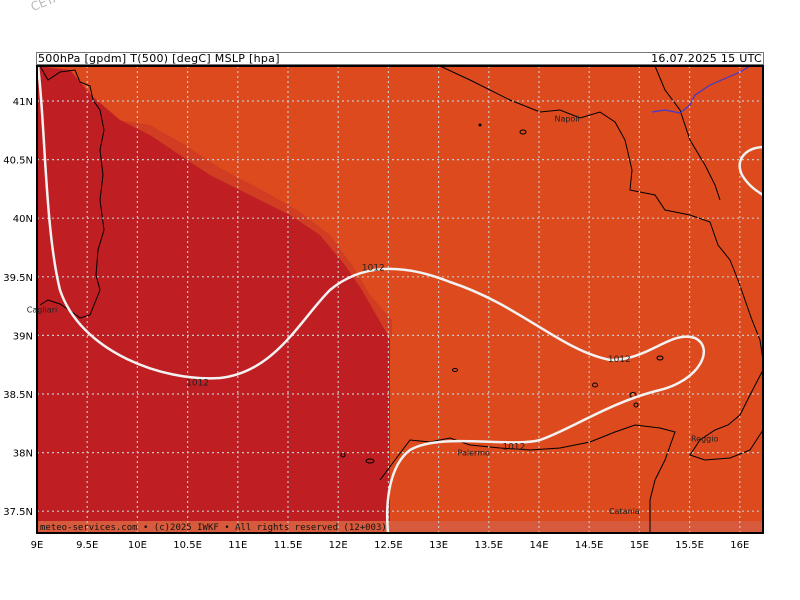 Image resolution: width=800 pixels, height=600 pixels. I want to click on city-label: Palermo, so click(474, 453).